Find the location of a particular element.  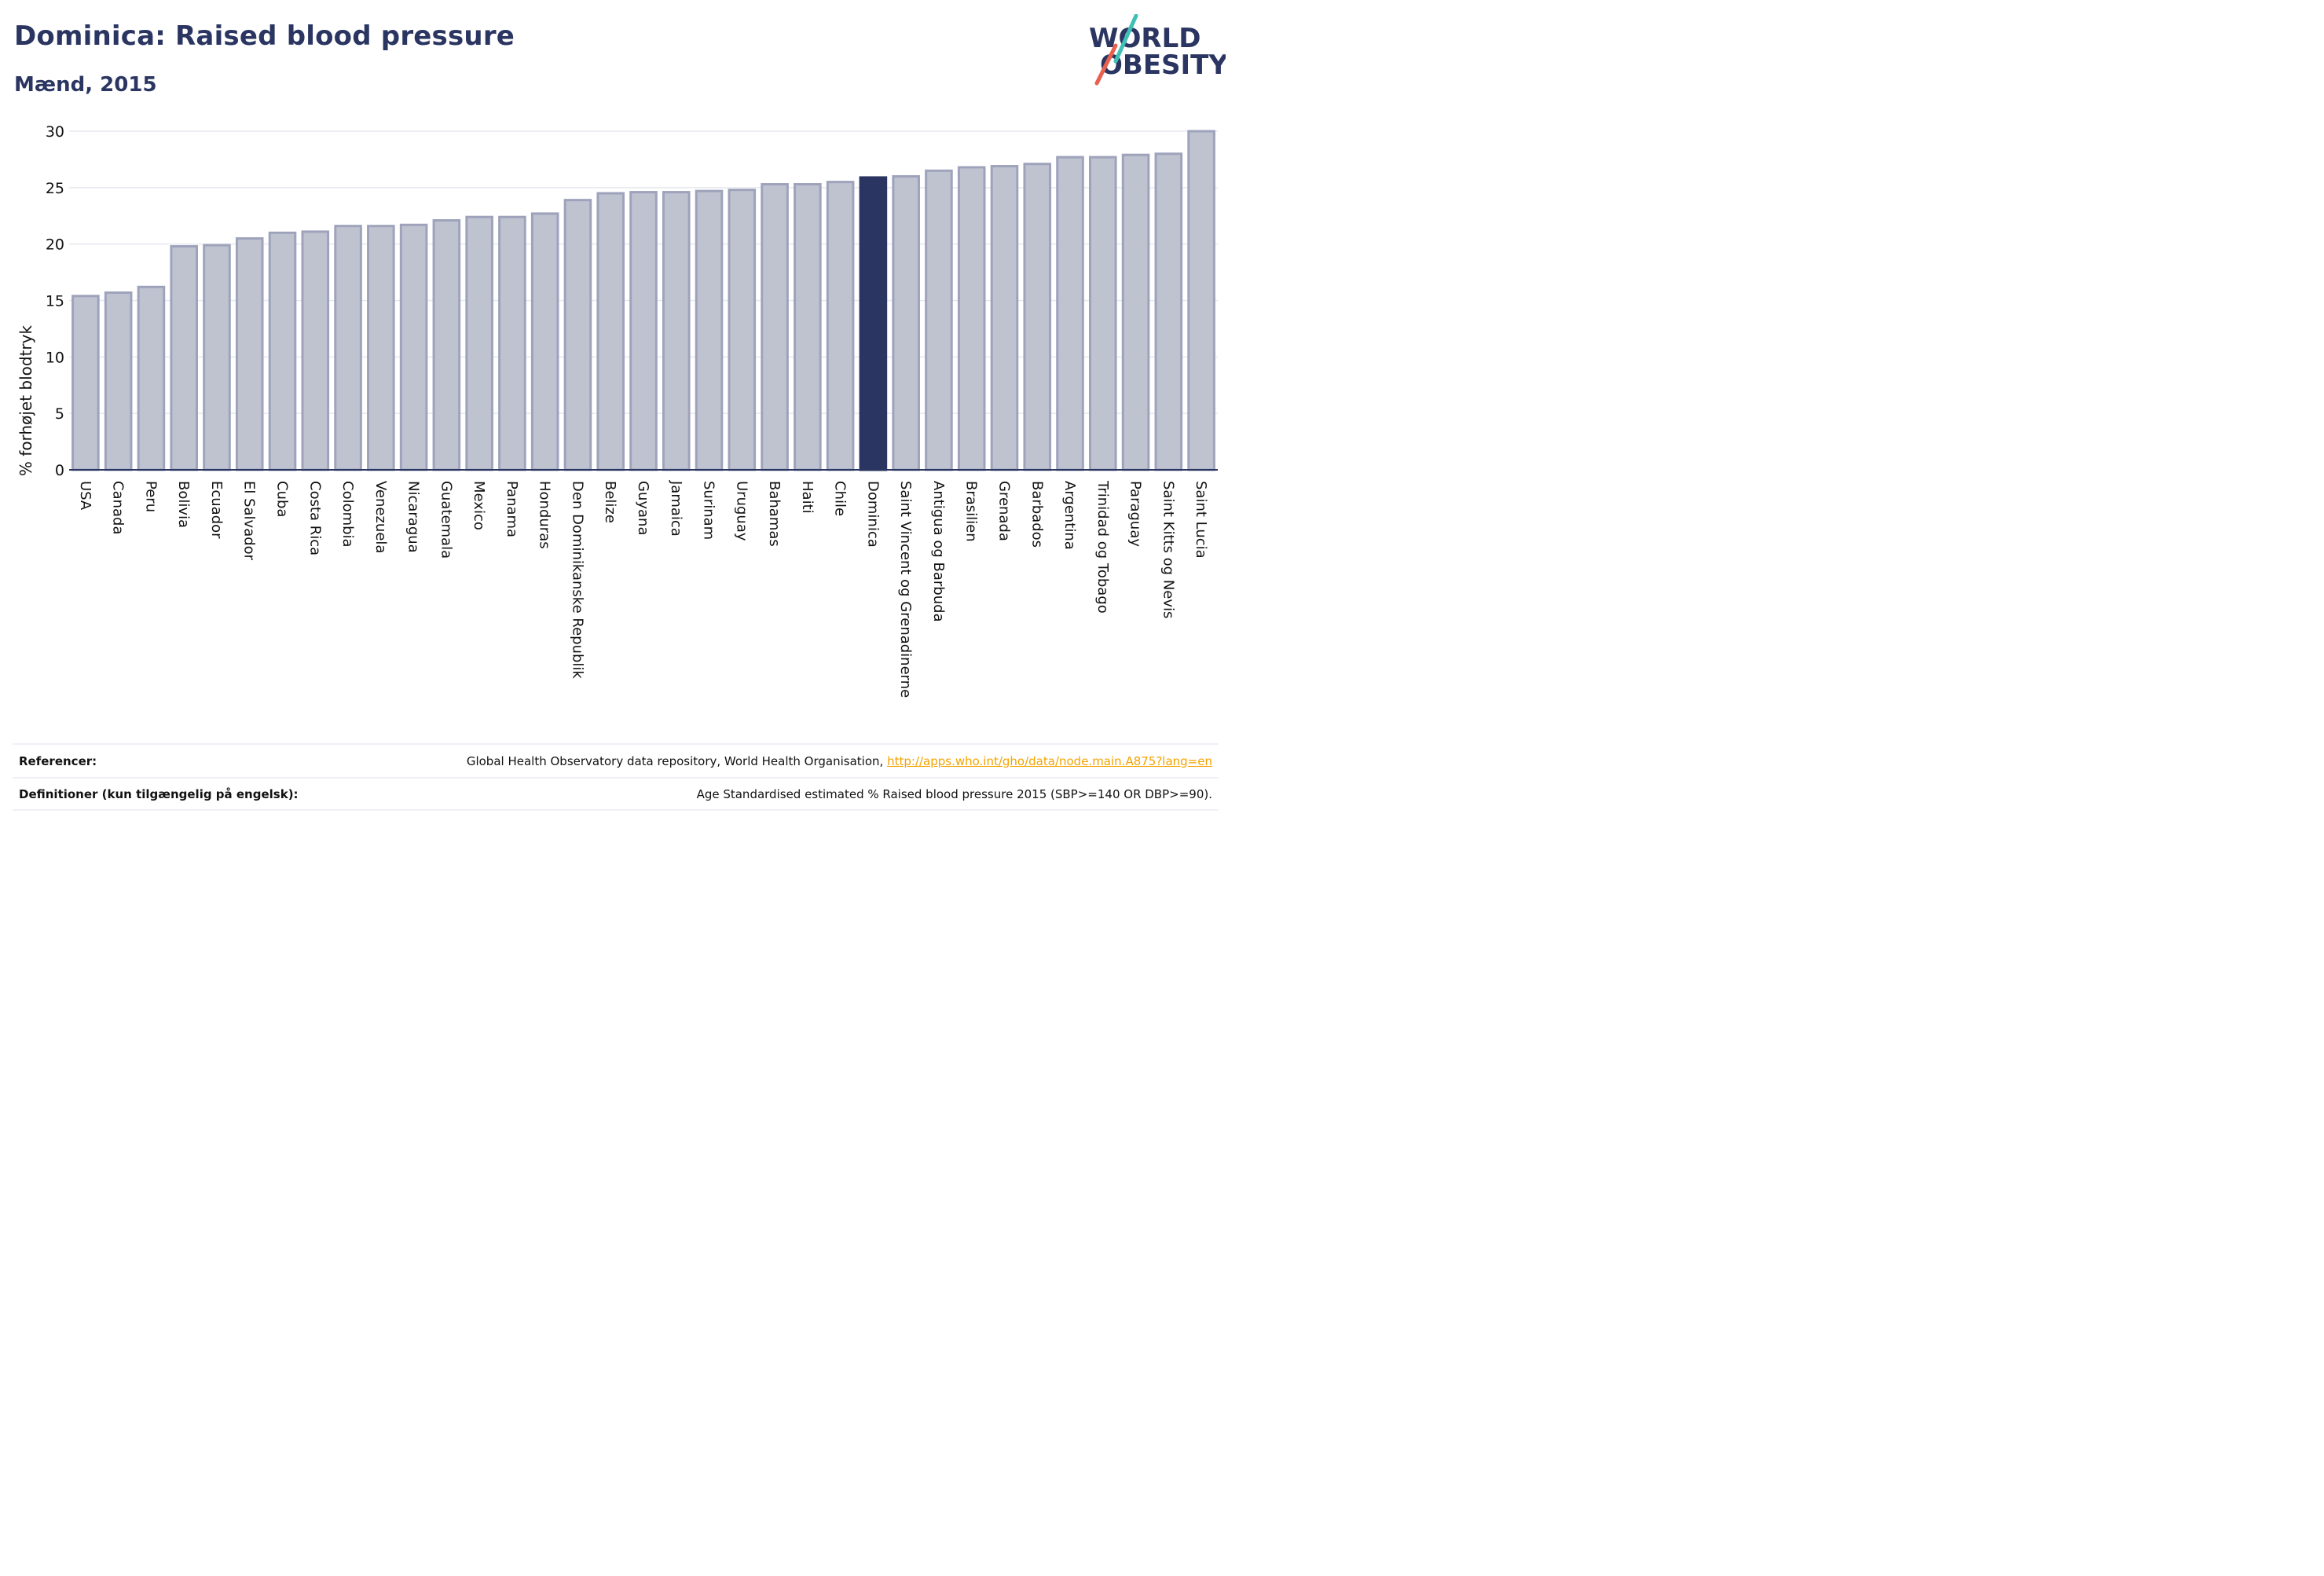

logo-line-1: WORLD is located at coordinates (1144, 38).